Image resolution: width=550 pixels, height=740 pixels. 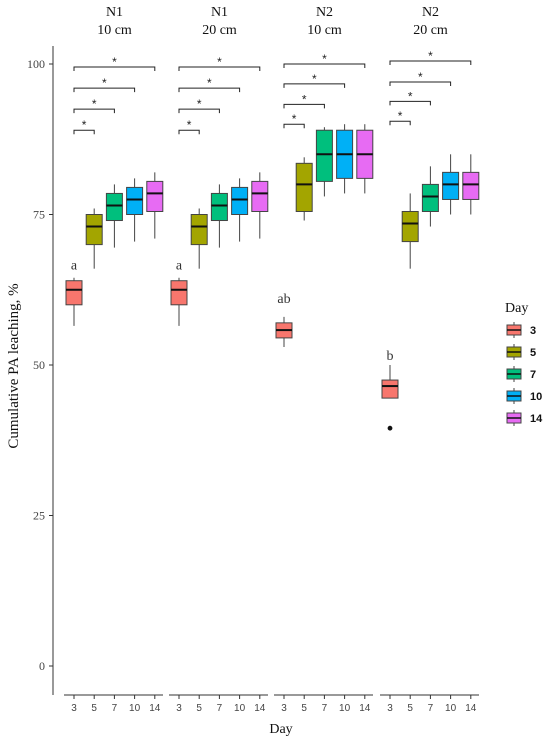 What do you see at coordinates (219, 12) in the screenshot?
I see `panel-title-top: N1` at bounding box center [219, 12].